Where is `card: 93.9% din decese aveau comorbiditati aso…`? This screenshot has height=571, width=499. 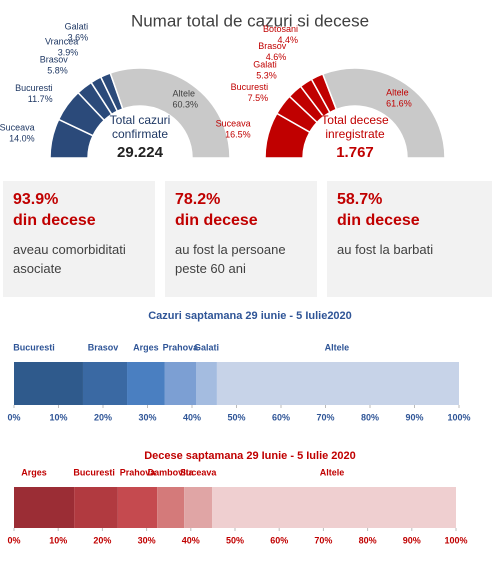 card: 93.9% din decese aveau comorbiditati aso… is located at coordinates (79, 239).